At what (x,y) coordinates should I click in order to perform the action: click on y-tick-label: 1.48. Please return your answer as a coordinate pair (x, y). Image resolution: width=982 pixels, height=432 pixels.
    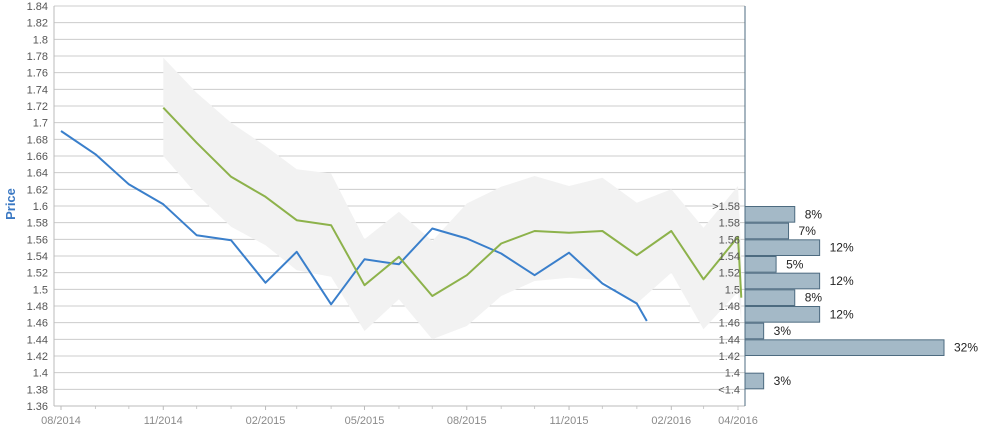
    Looking at the image, I should click on (37, 307).